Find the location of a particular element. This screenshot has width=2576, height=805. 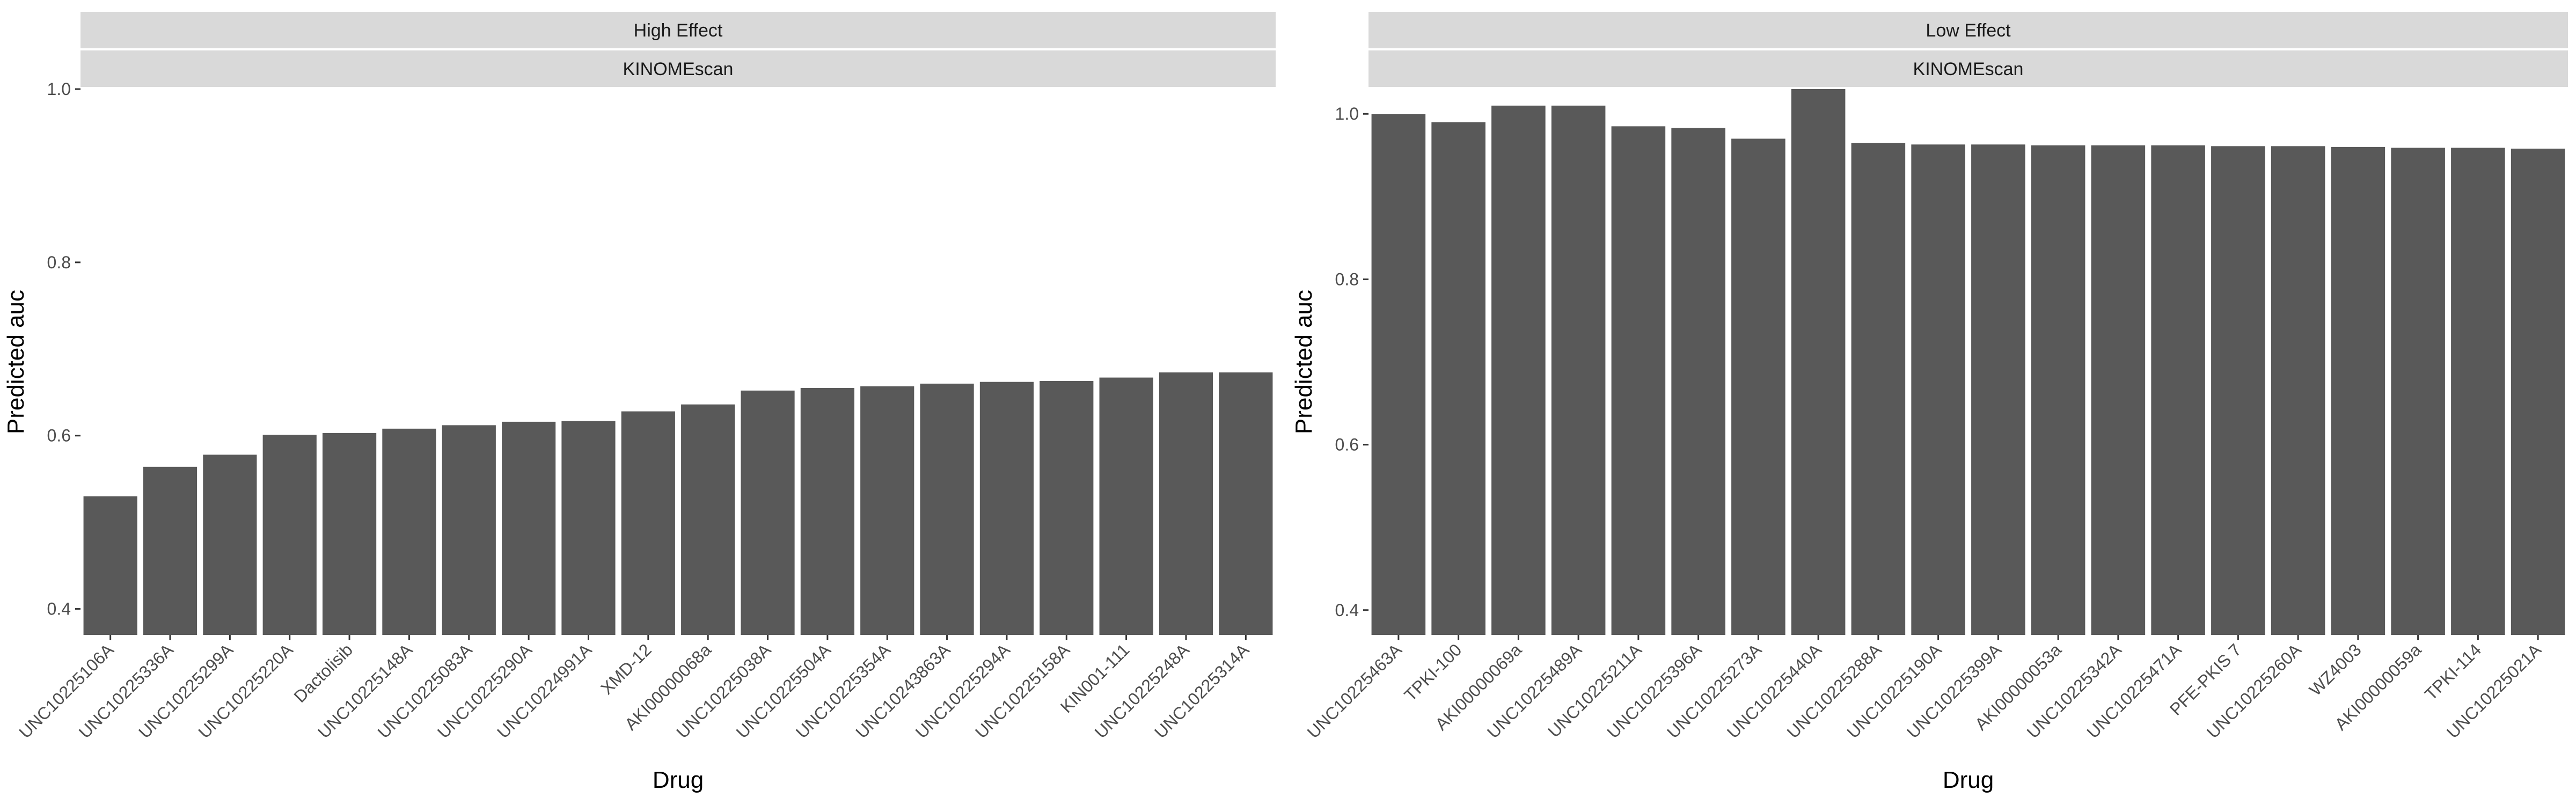

facet-label: High Effect is located at coordinates (678, 30).